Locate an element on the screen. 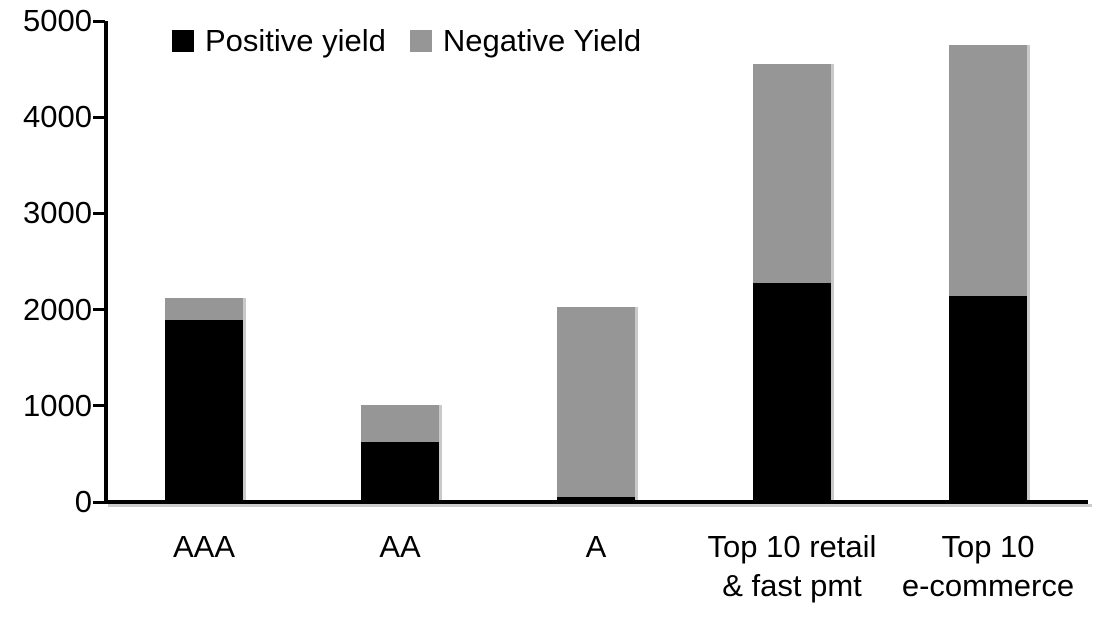  y-axis-line is located at coordinates (106, 261).